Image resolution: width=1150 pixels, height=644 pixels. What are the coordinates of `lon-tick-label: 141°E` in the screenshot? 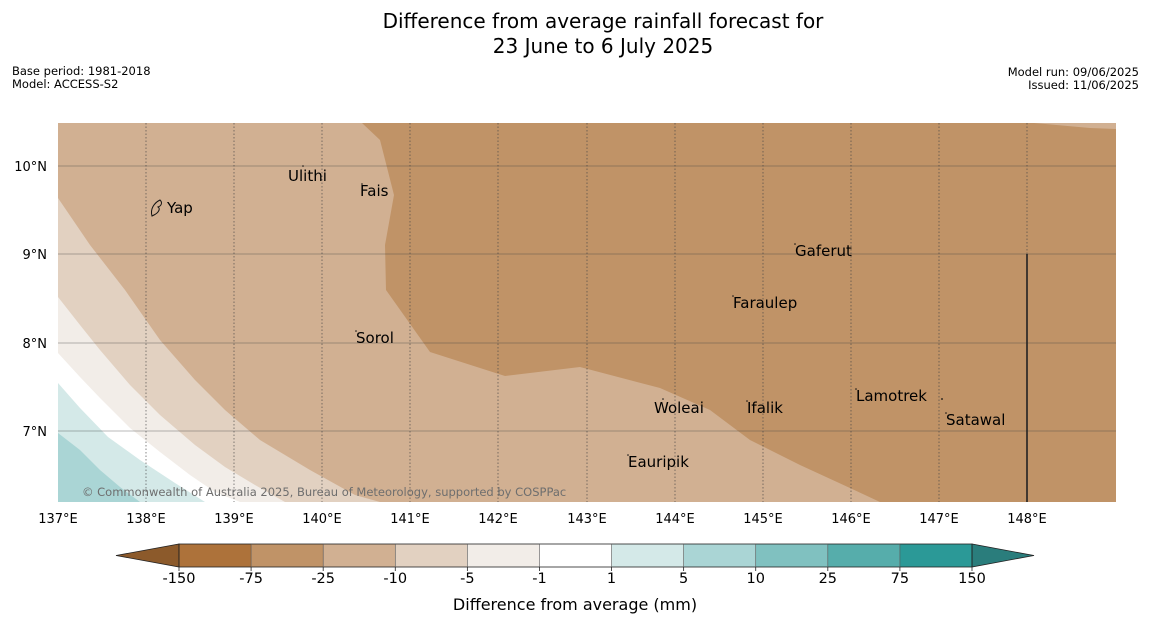 It's located at (410, 519).